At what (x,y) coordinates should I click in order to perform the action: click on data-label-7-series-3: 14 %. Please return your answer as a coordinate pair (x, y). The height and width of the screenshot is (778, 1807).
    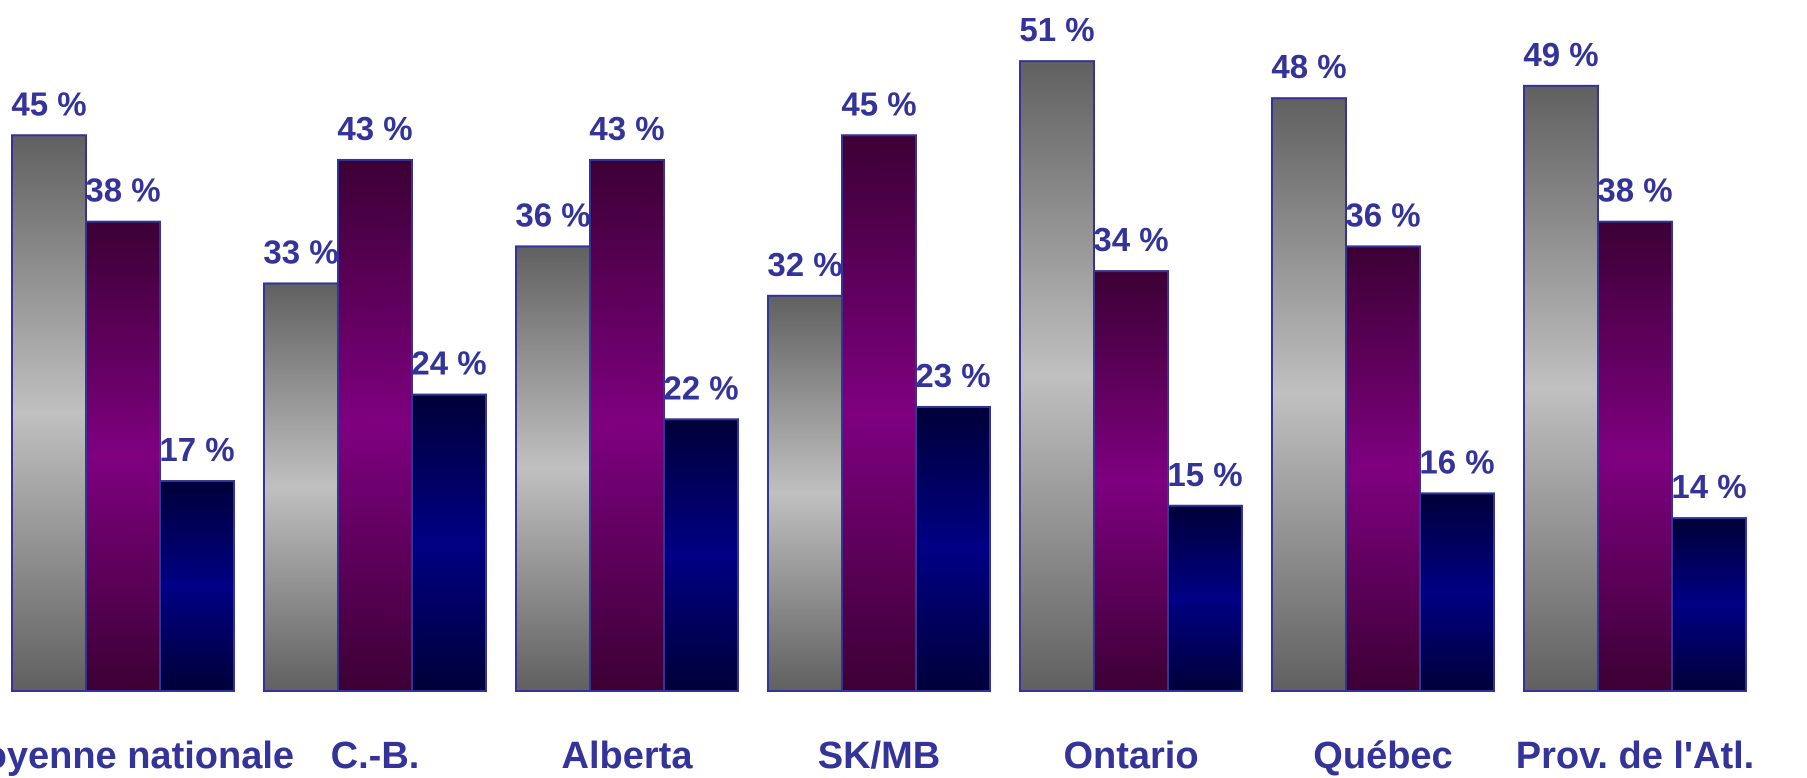
    Looking at the image, I should click on (1708, 486).